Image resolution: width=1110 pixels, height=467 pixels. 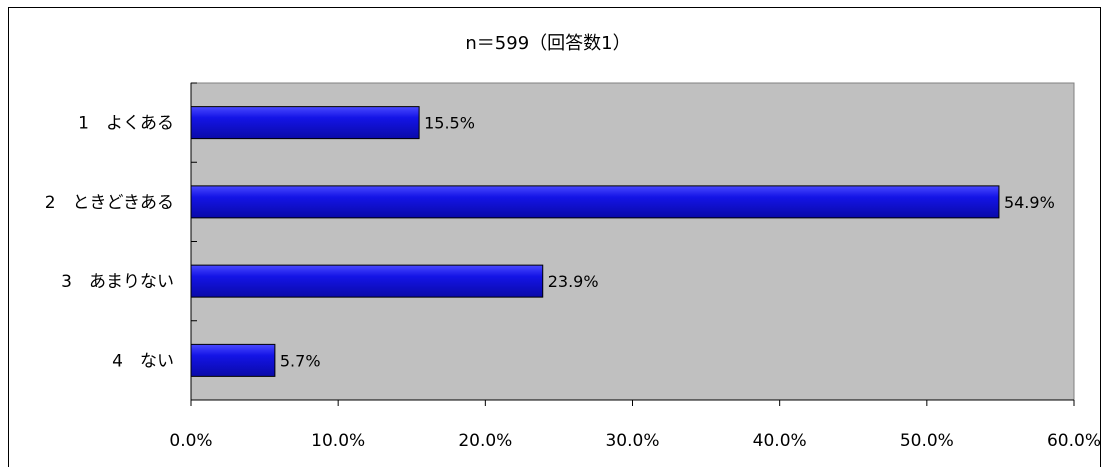 I want to click on category-label-2: 2 ときどきある, so click(x=109, y=203).